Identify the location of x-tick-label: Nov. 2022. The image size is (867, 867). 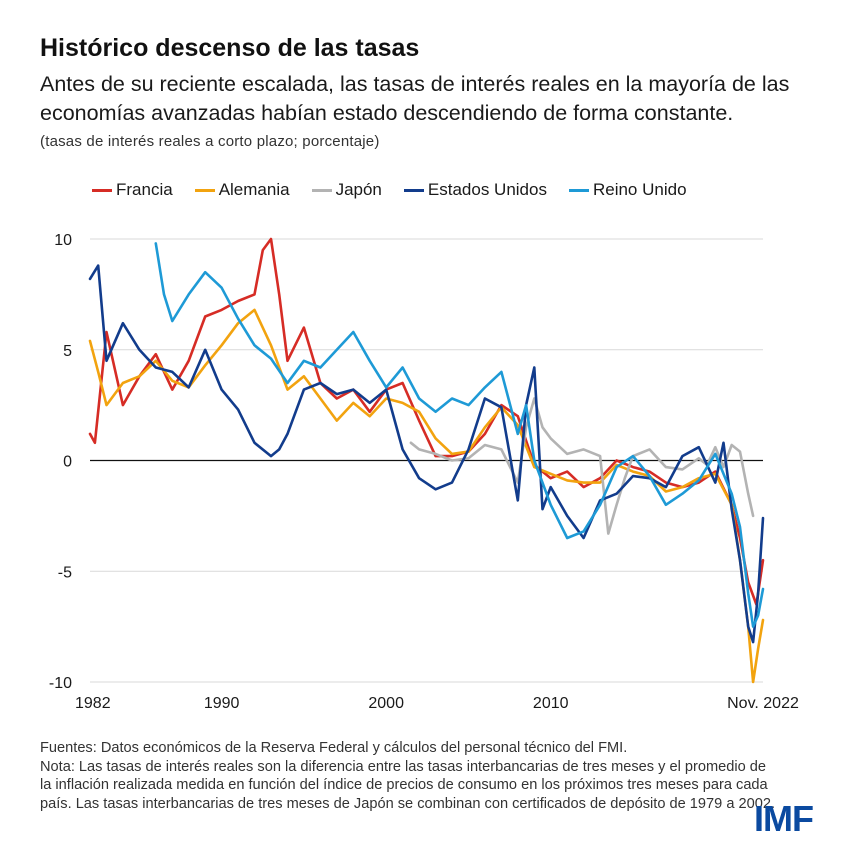
(763, 703).